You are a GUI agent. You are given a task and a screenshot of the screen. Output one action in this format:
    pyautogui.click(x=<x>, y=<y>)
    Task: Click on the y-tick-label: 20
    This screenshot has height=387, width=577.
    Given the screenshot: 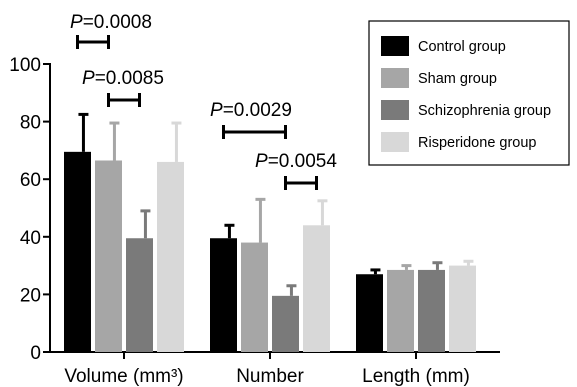 What is the action you would take?
    pyautogui.click(x=30, y=295)
    